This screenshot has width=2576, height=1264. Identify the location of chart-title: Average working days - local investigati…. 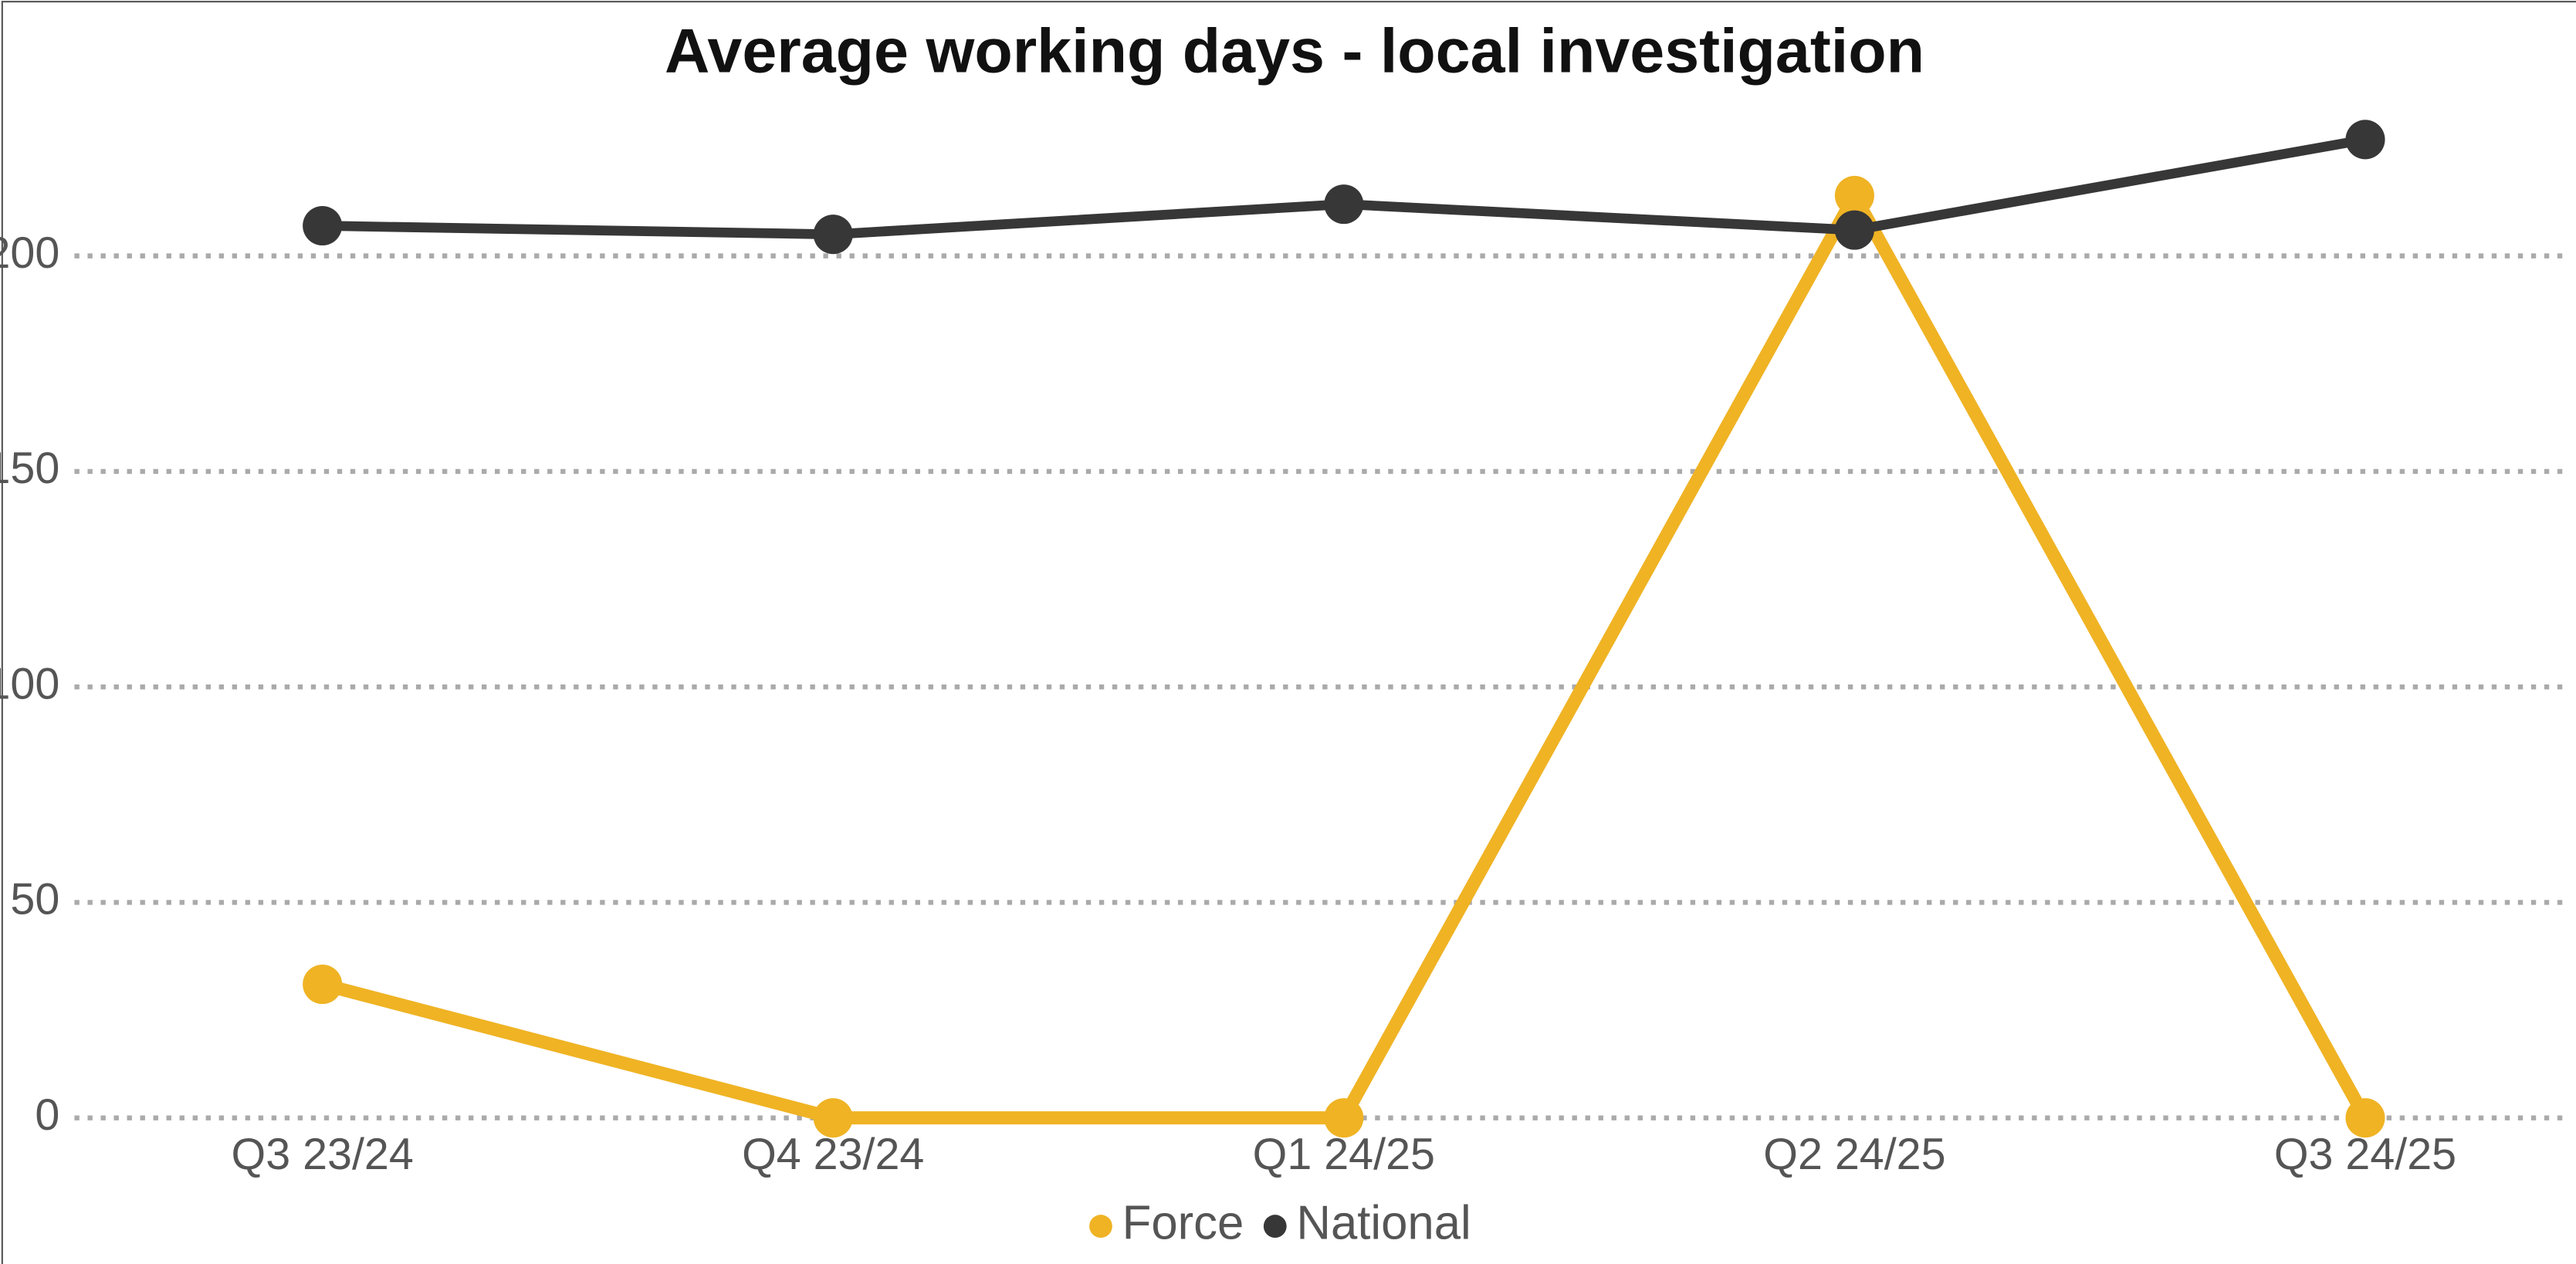
(1294, 52).